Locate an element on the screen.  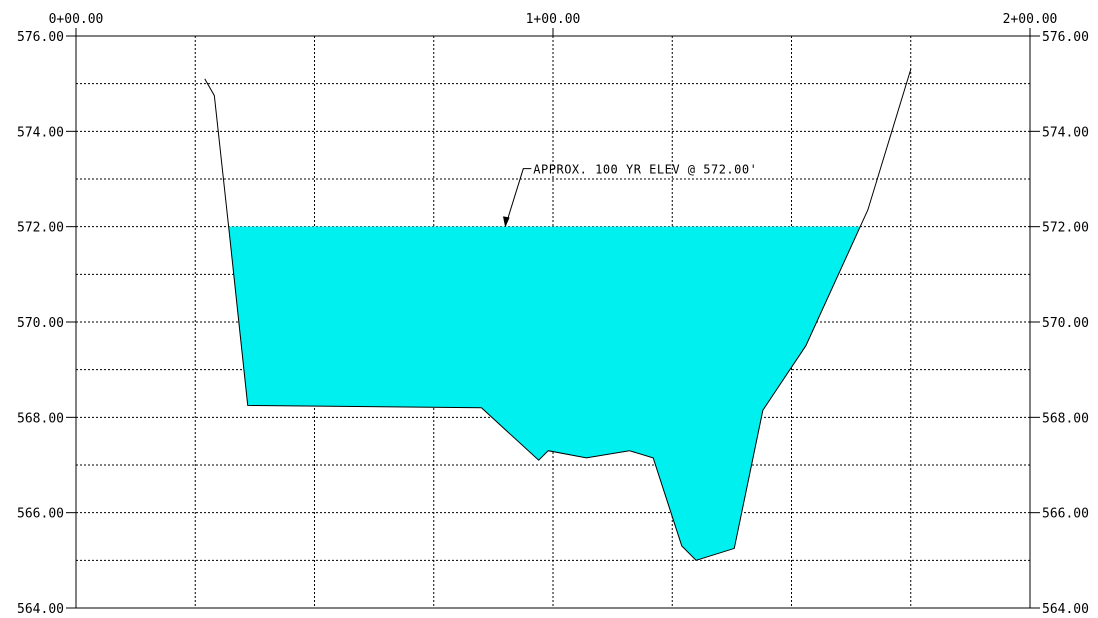
y-tick-label-left: 566.00 is located at coordinates (40, 514).